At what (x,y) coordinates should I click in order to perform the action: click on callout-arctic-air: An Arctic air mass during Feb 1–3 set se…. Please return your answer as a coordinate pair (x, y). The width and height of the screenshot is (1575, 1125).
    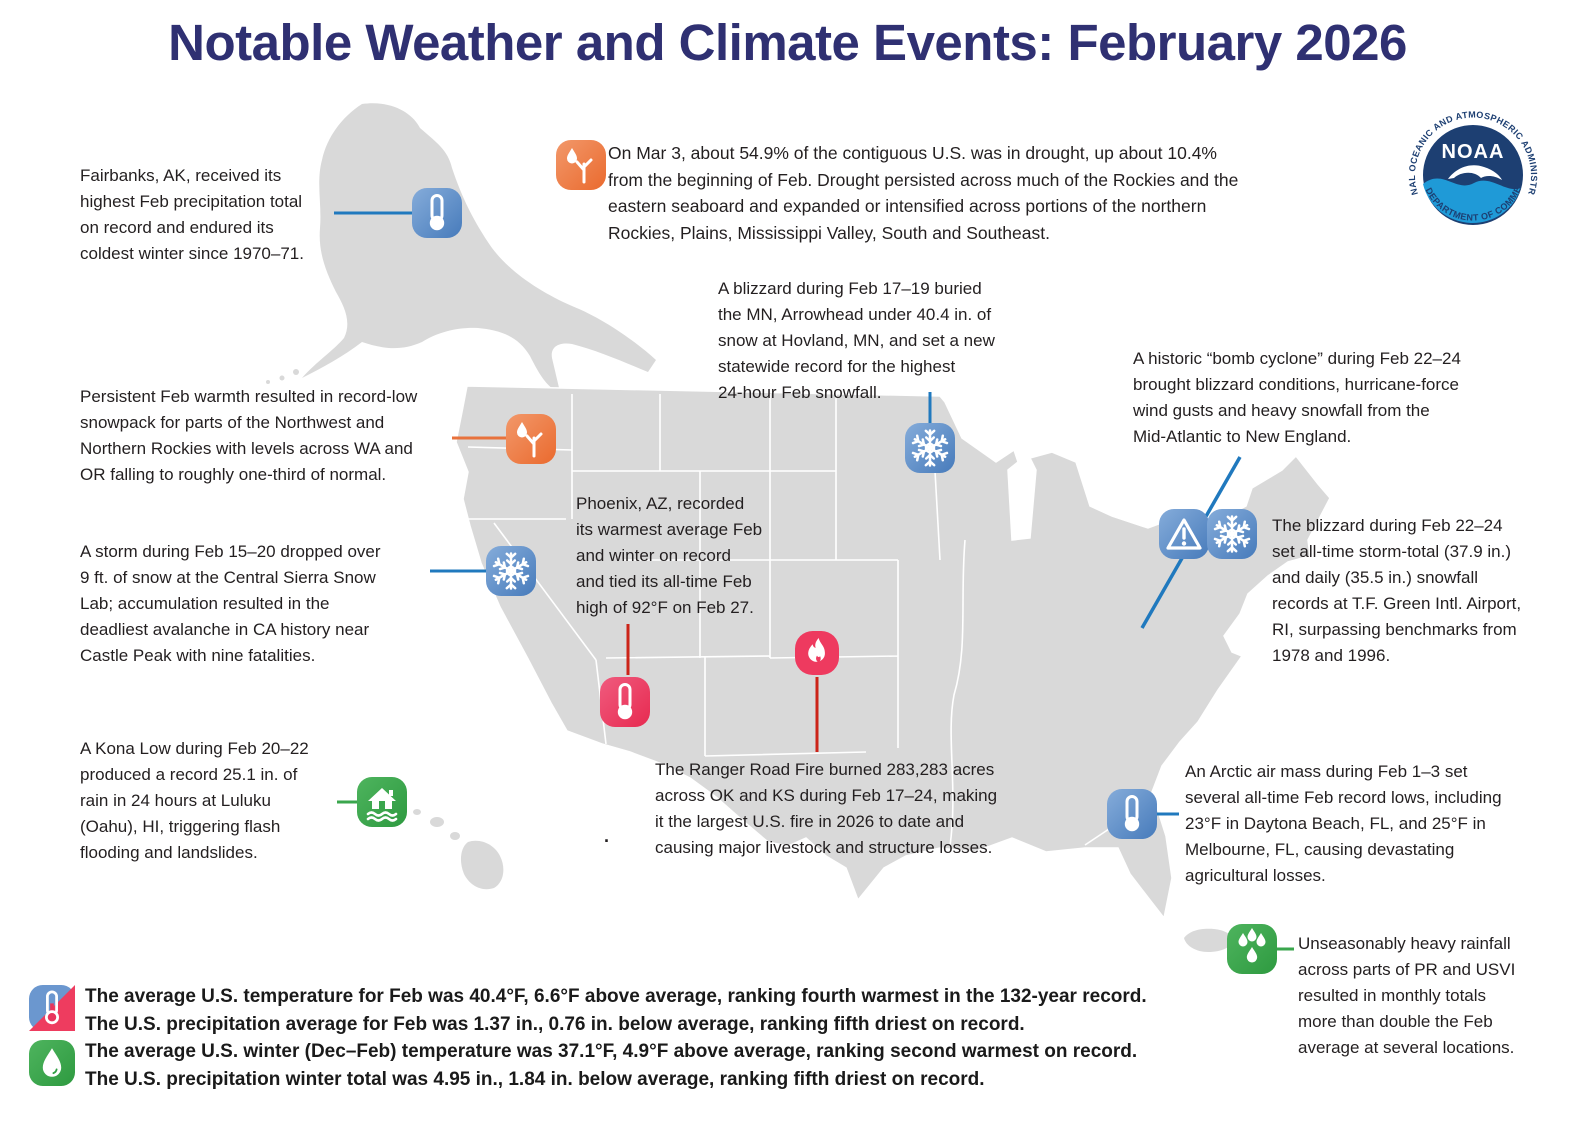
    Looking at the image, I should click on (1343, 823).